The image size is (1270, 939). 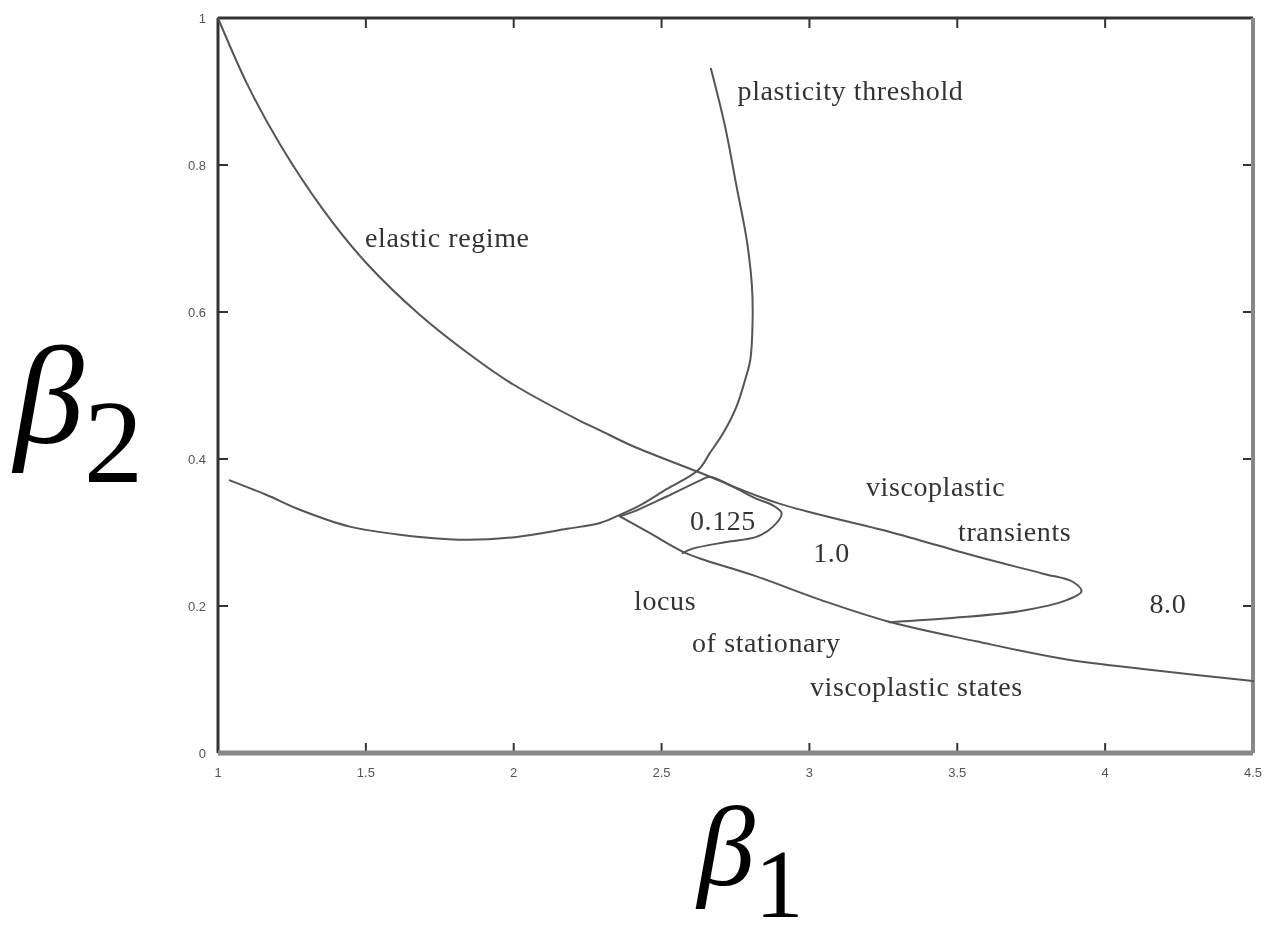 I want to click on x-tick-label: 2, so click(x=514, y=772).